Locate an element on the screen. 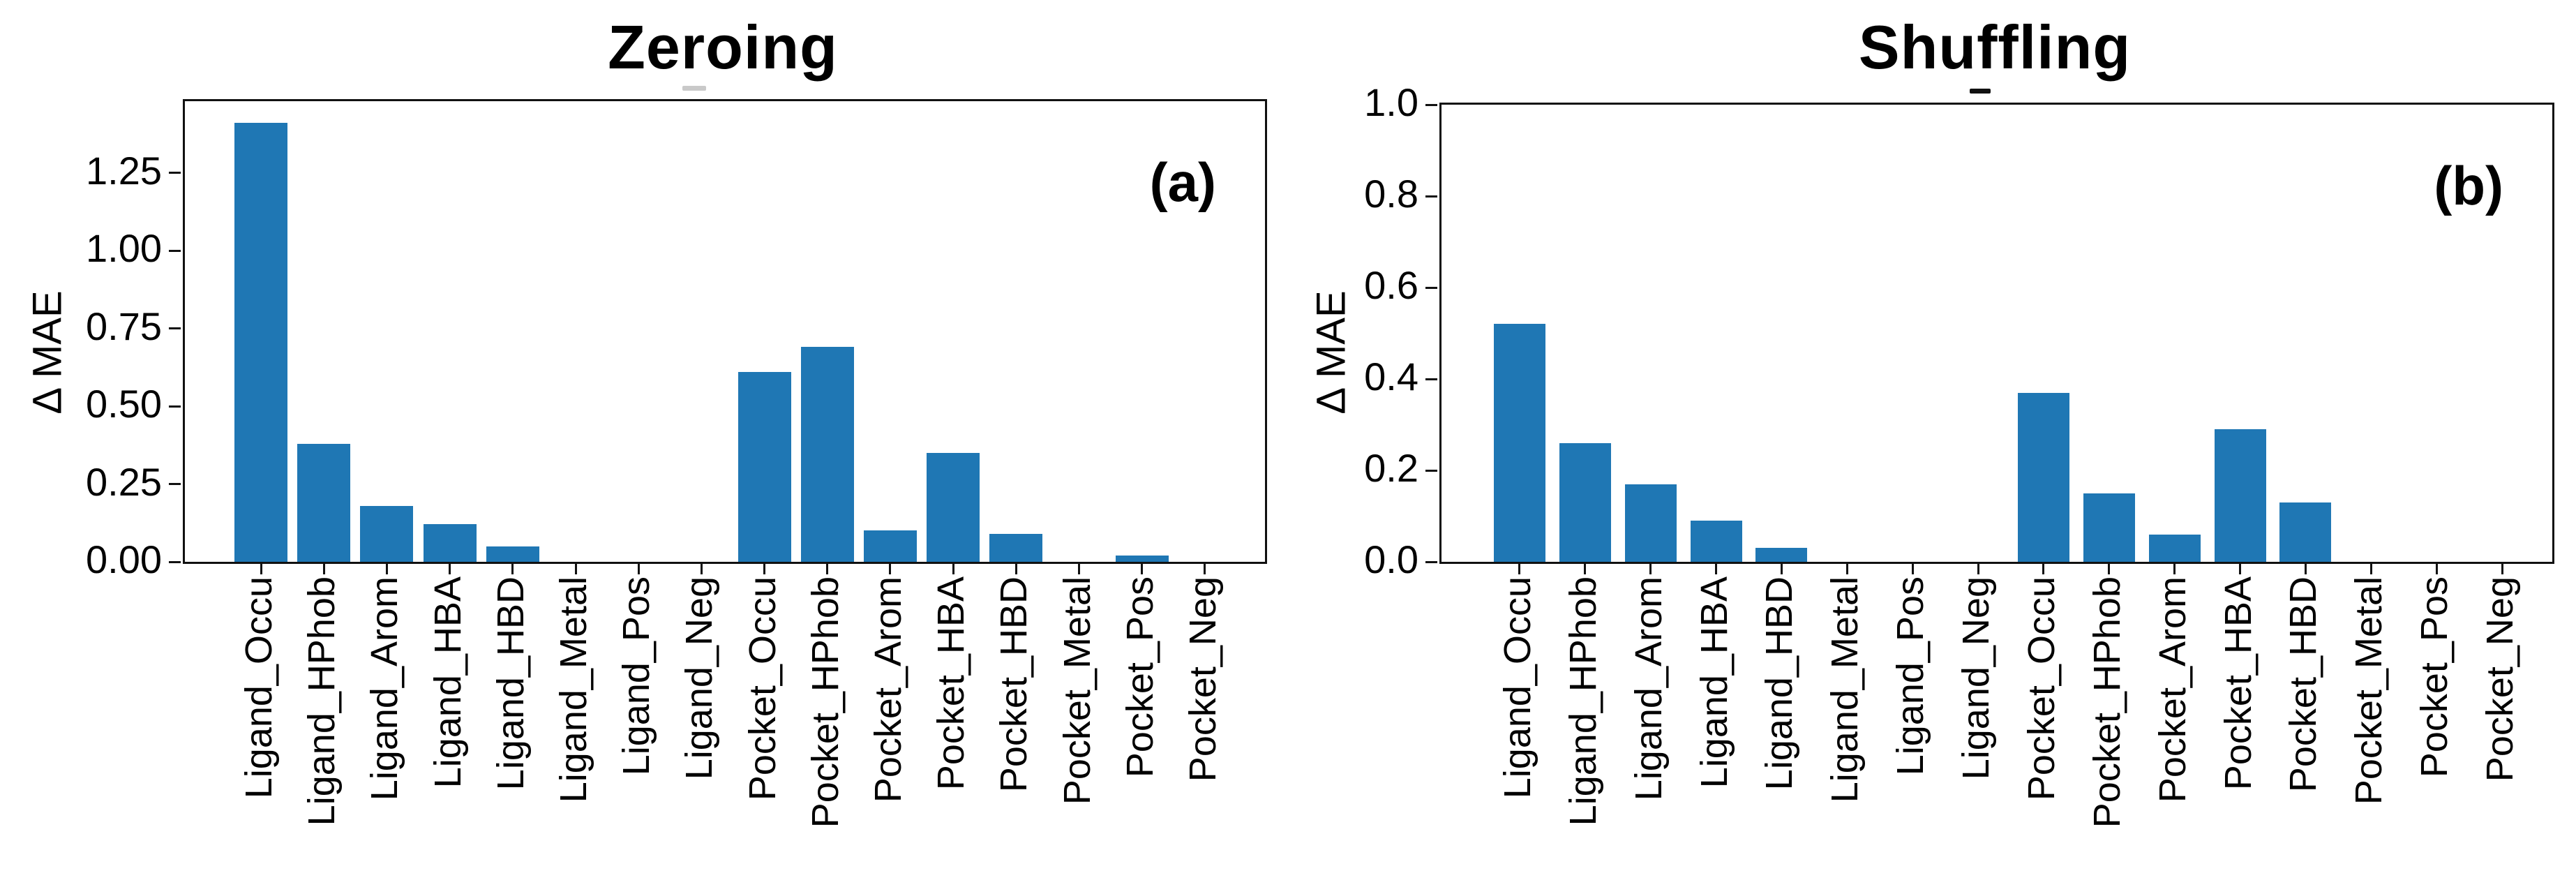 This screenshot has height=894, width=2576. y-tick-label: 0.75 is located at coordinates (124, 326).